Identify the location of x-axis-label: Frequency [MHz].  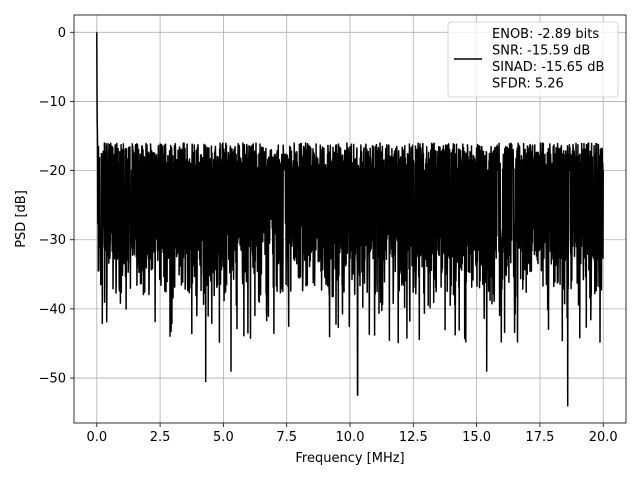
(349, 458).